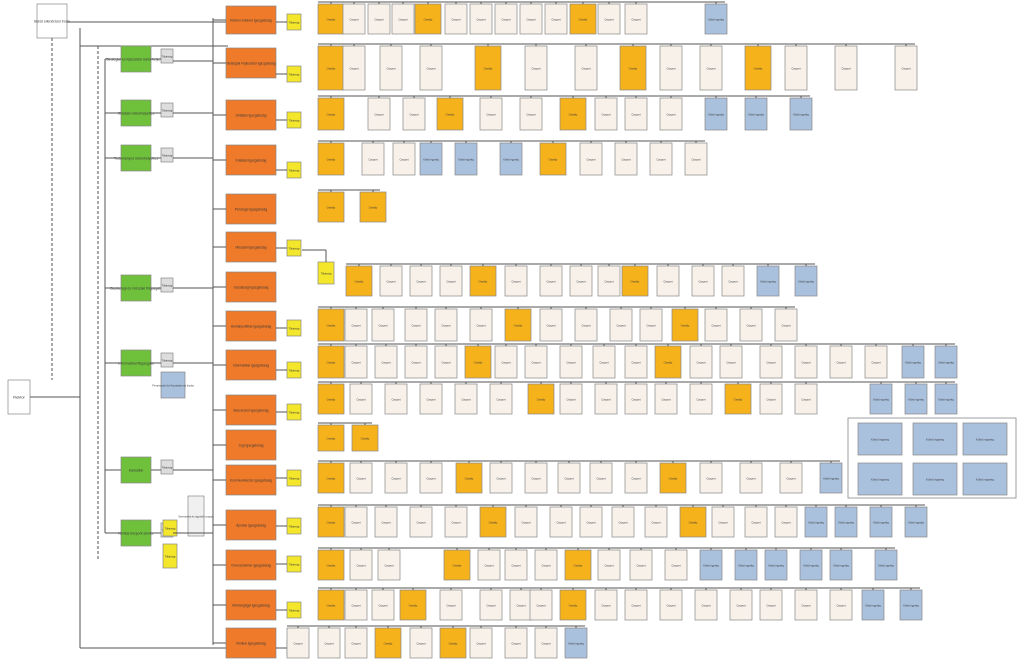  Describe the element at coordinates (506, 19) in the screenshot. I see `unit-box-5: Csoport` at that location.